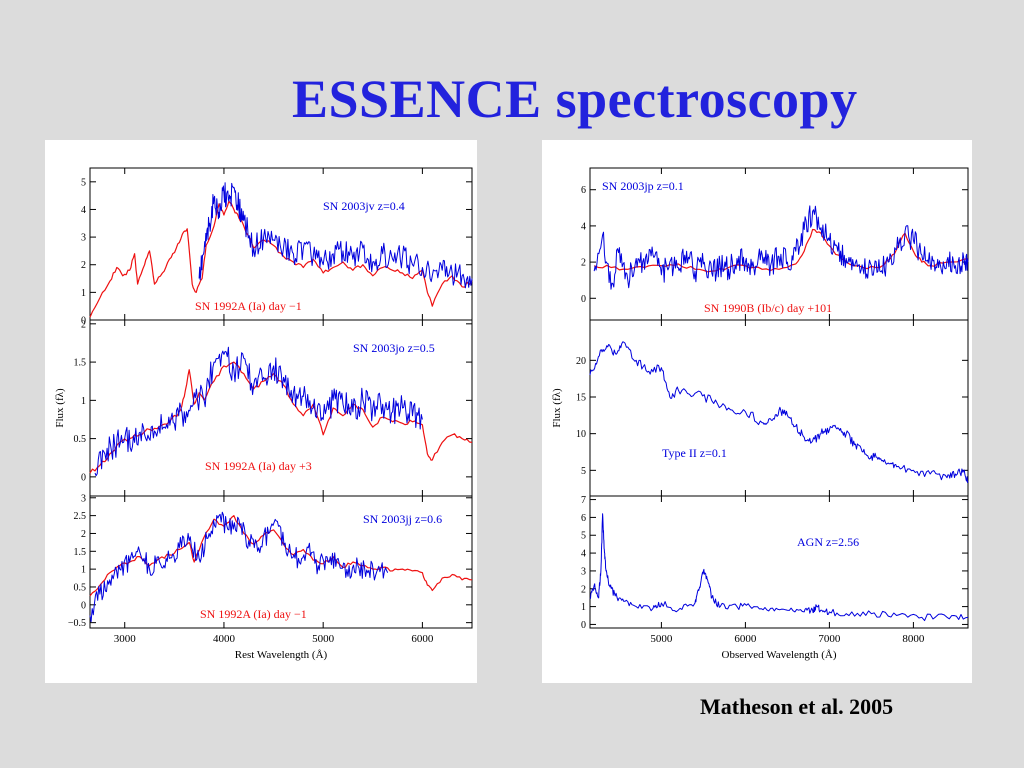 The height and width of the screenshot is (768, 1024). Describe the element at coordinates (913, 639) in the screenshot. I see `x-tick-label: 8000` at that location.